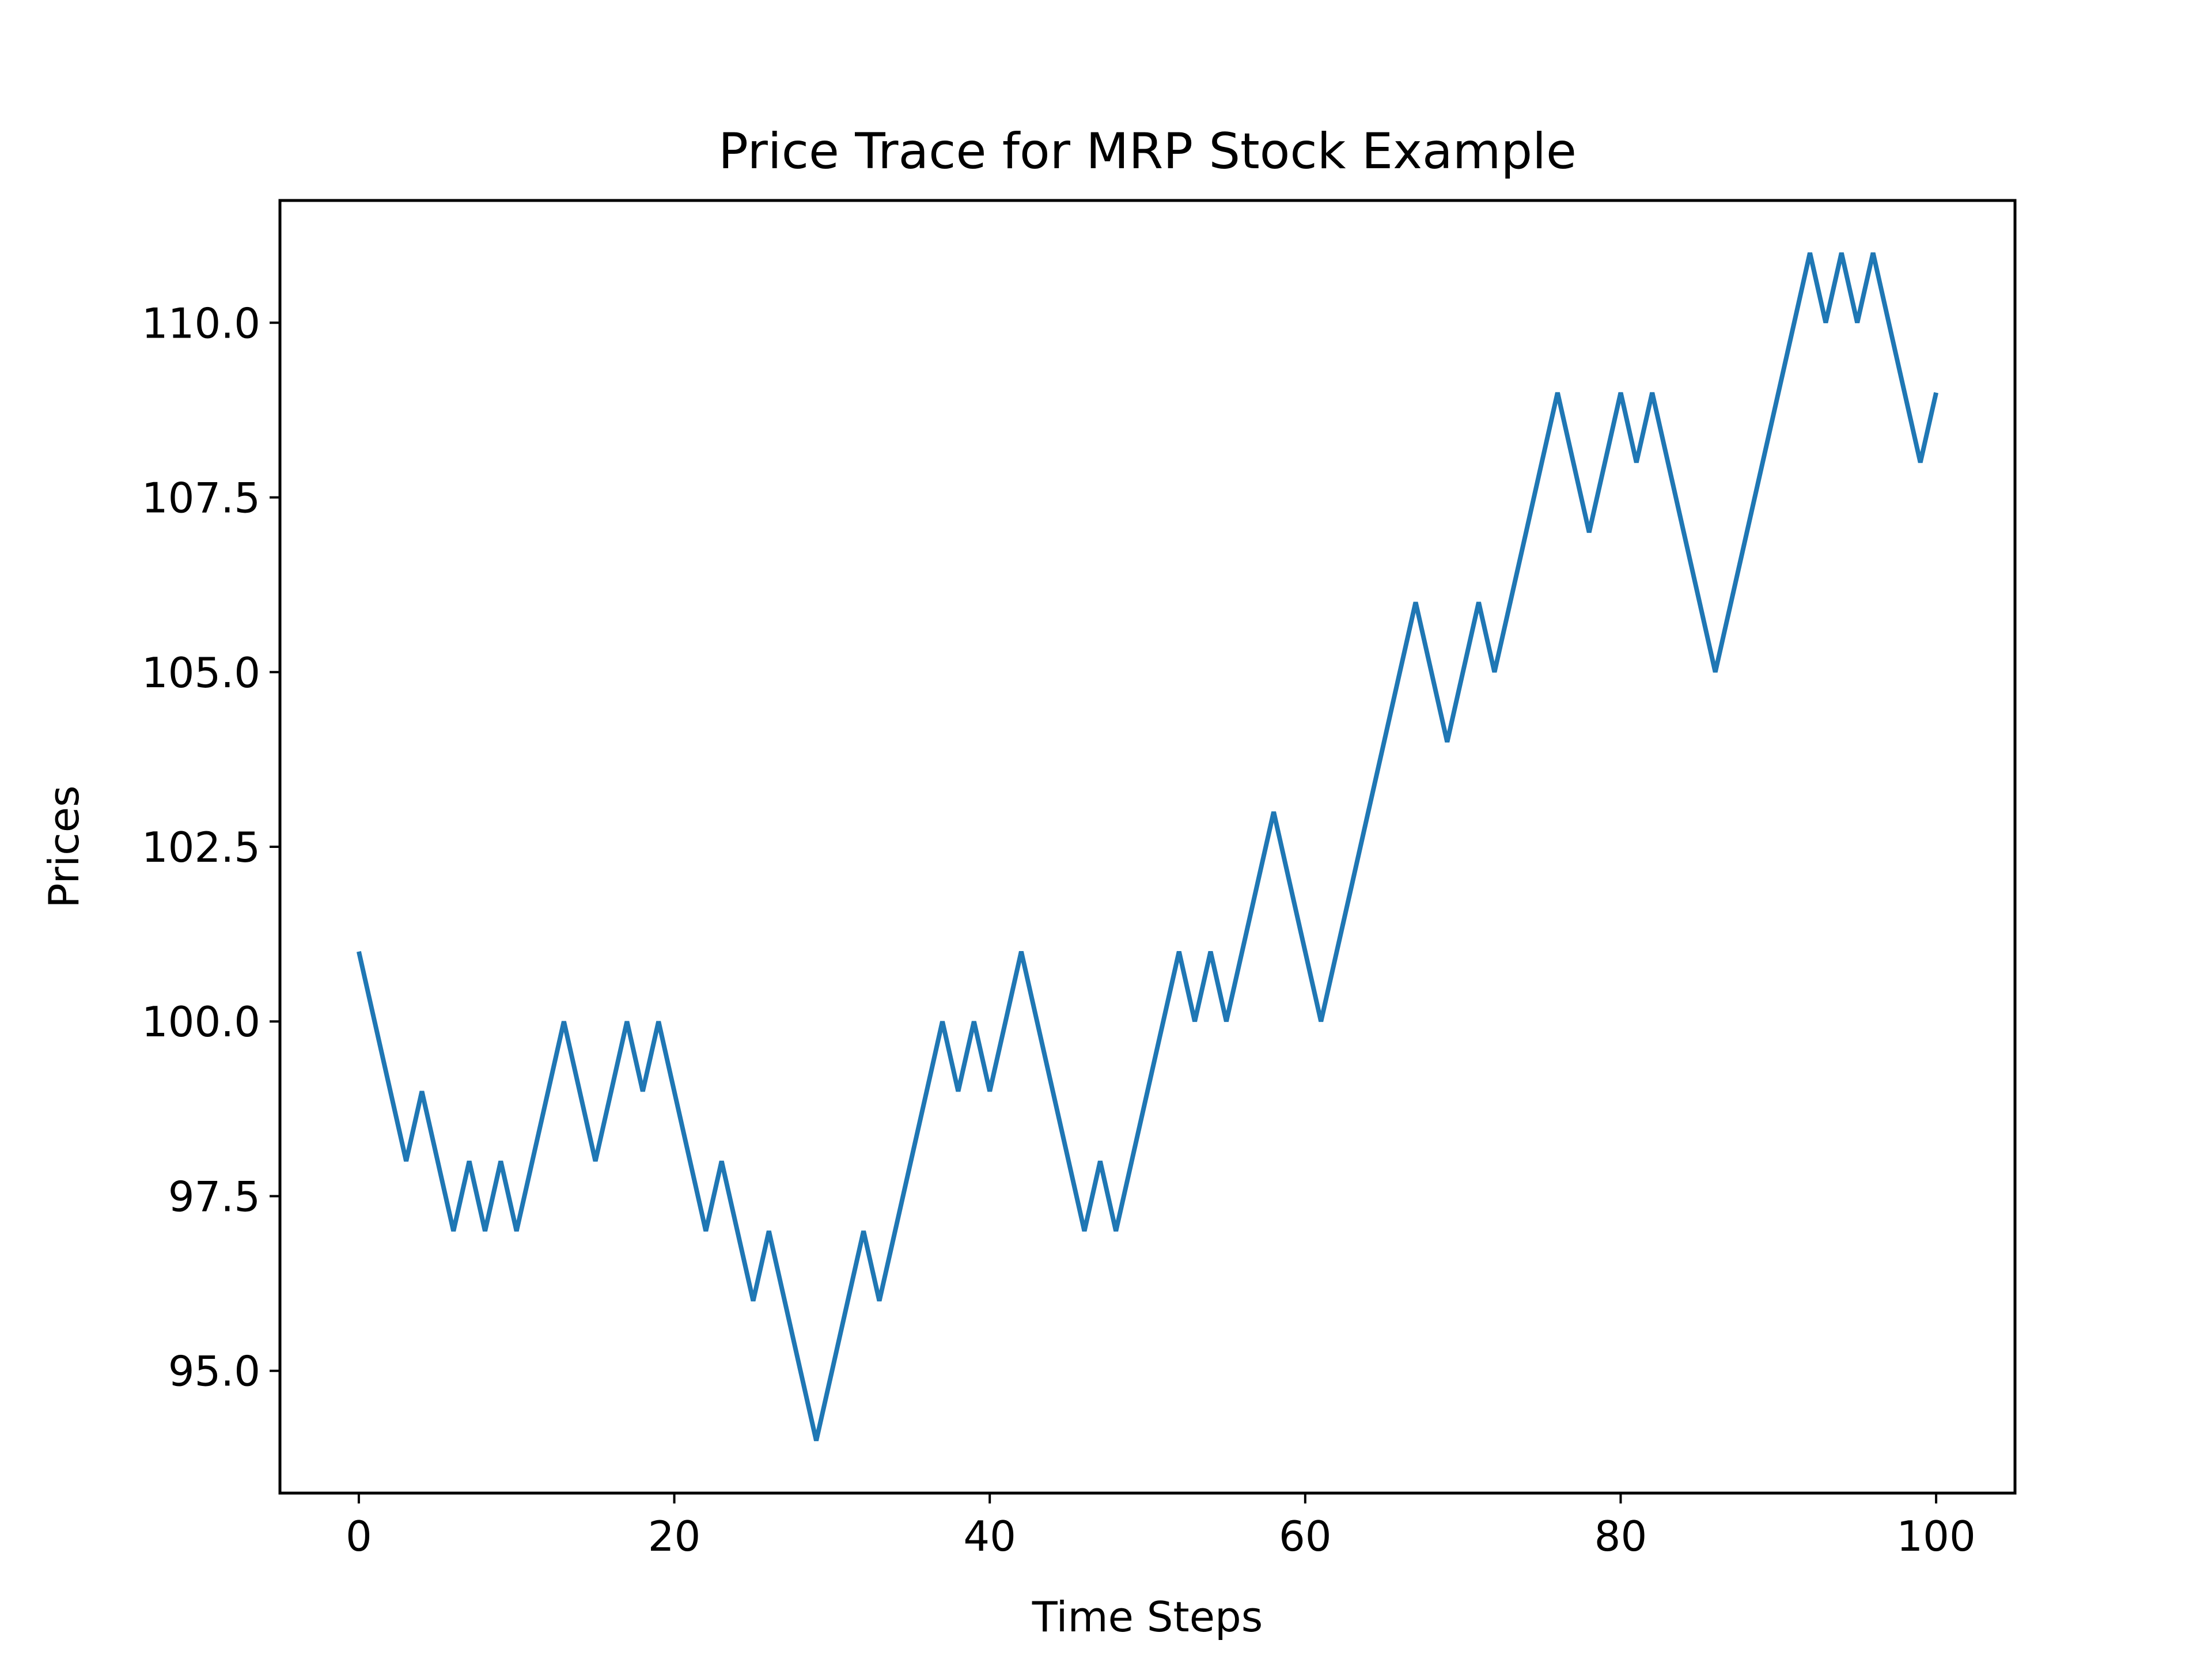 This screenshot has width=2212, height=1659. I want to click on x-tick-label: 60, so click(1305, 1536).